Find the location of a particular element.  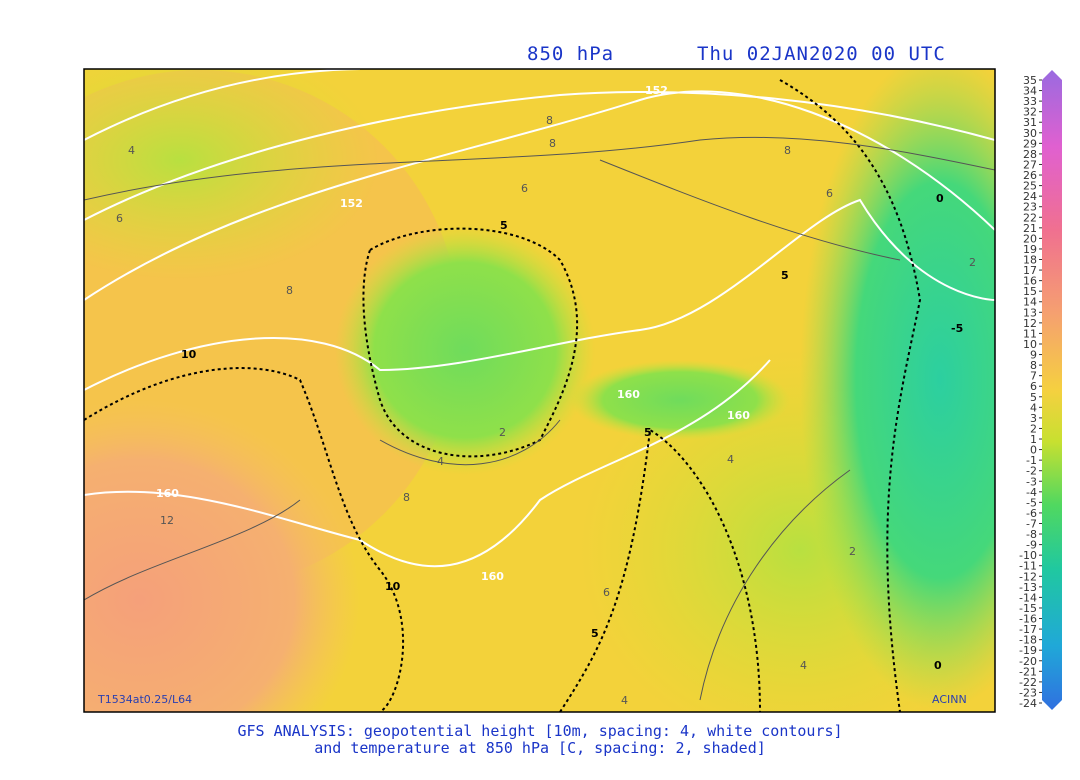

contour-label: -5 is located at coordinates (957, 328).